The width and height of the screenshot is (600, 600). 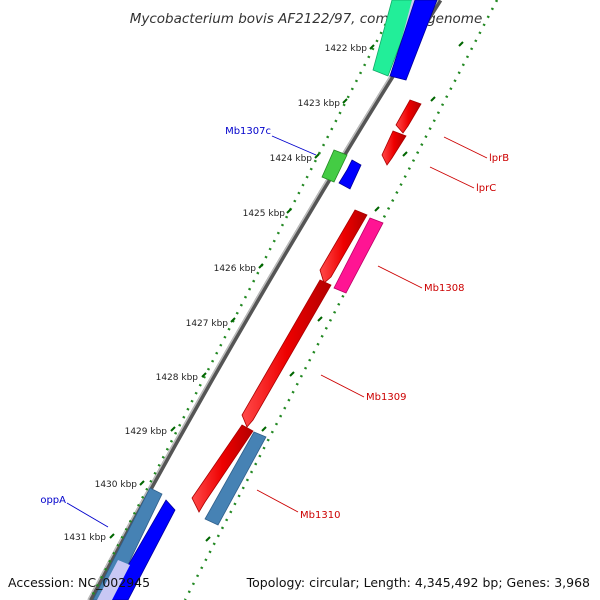 I want to click on tick-label: 1423 kbp, so click(x=319, y=104).